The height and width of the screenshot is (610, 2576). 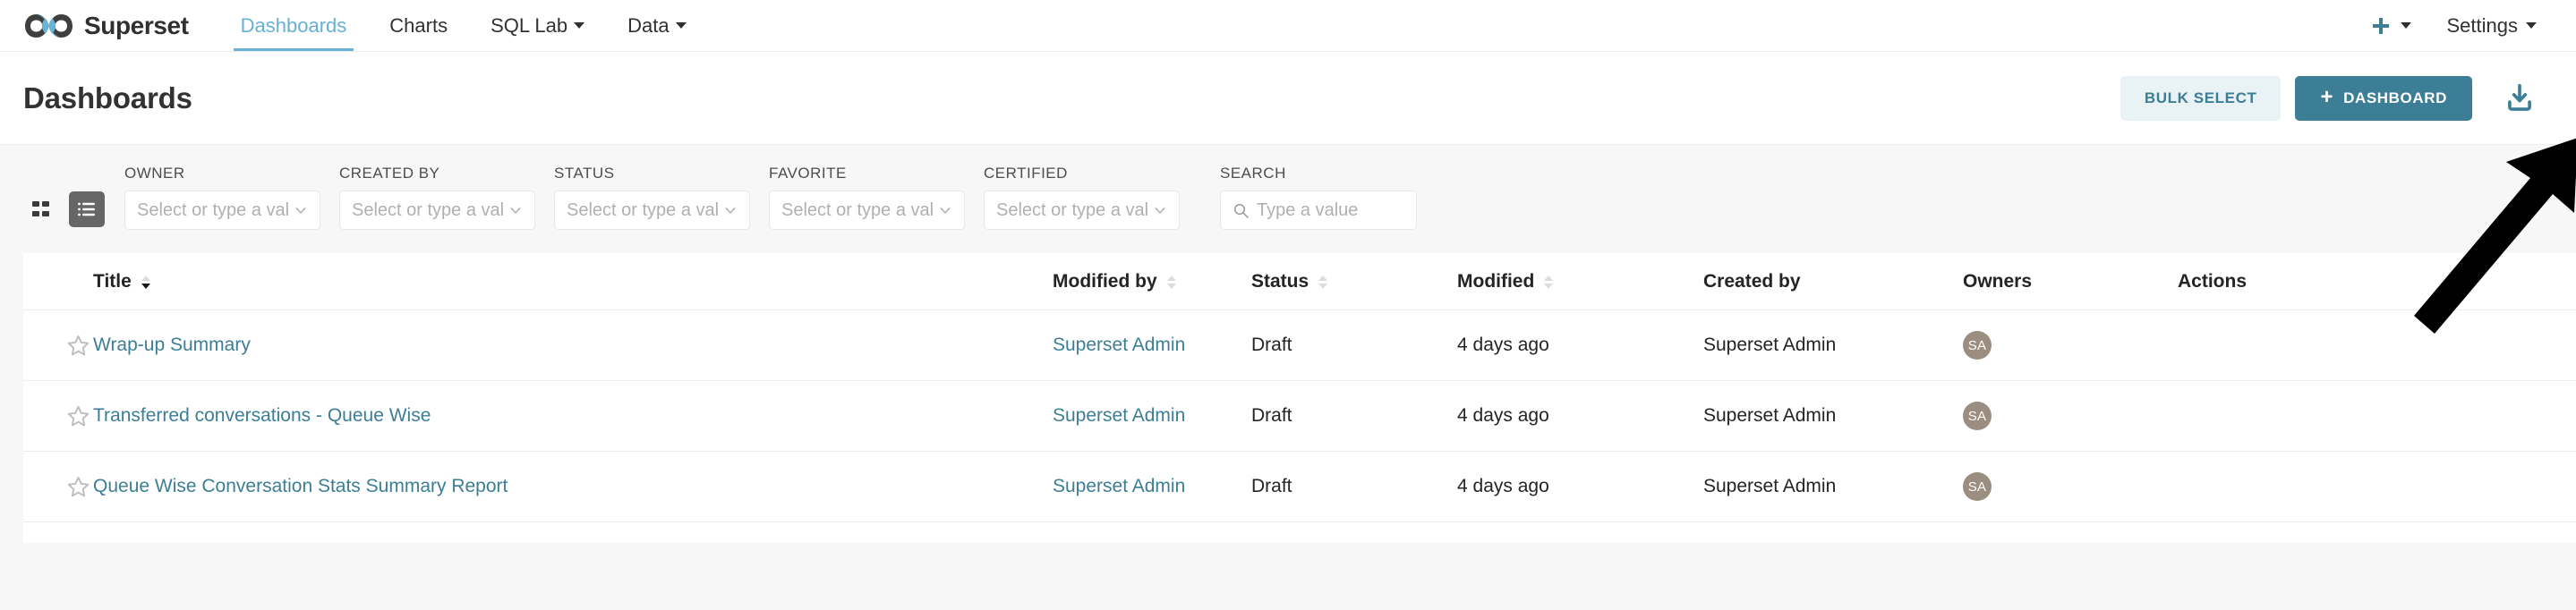 I want to click on dashboard-title-link: Transferred conversations - Queue Wise, so click(x=262, y=415).